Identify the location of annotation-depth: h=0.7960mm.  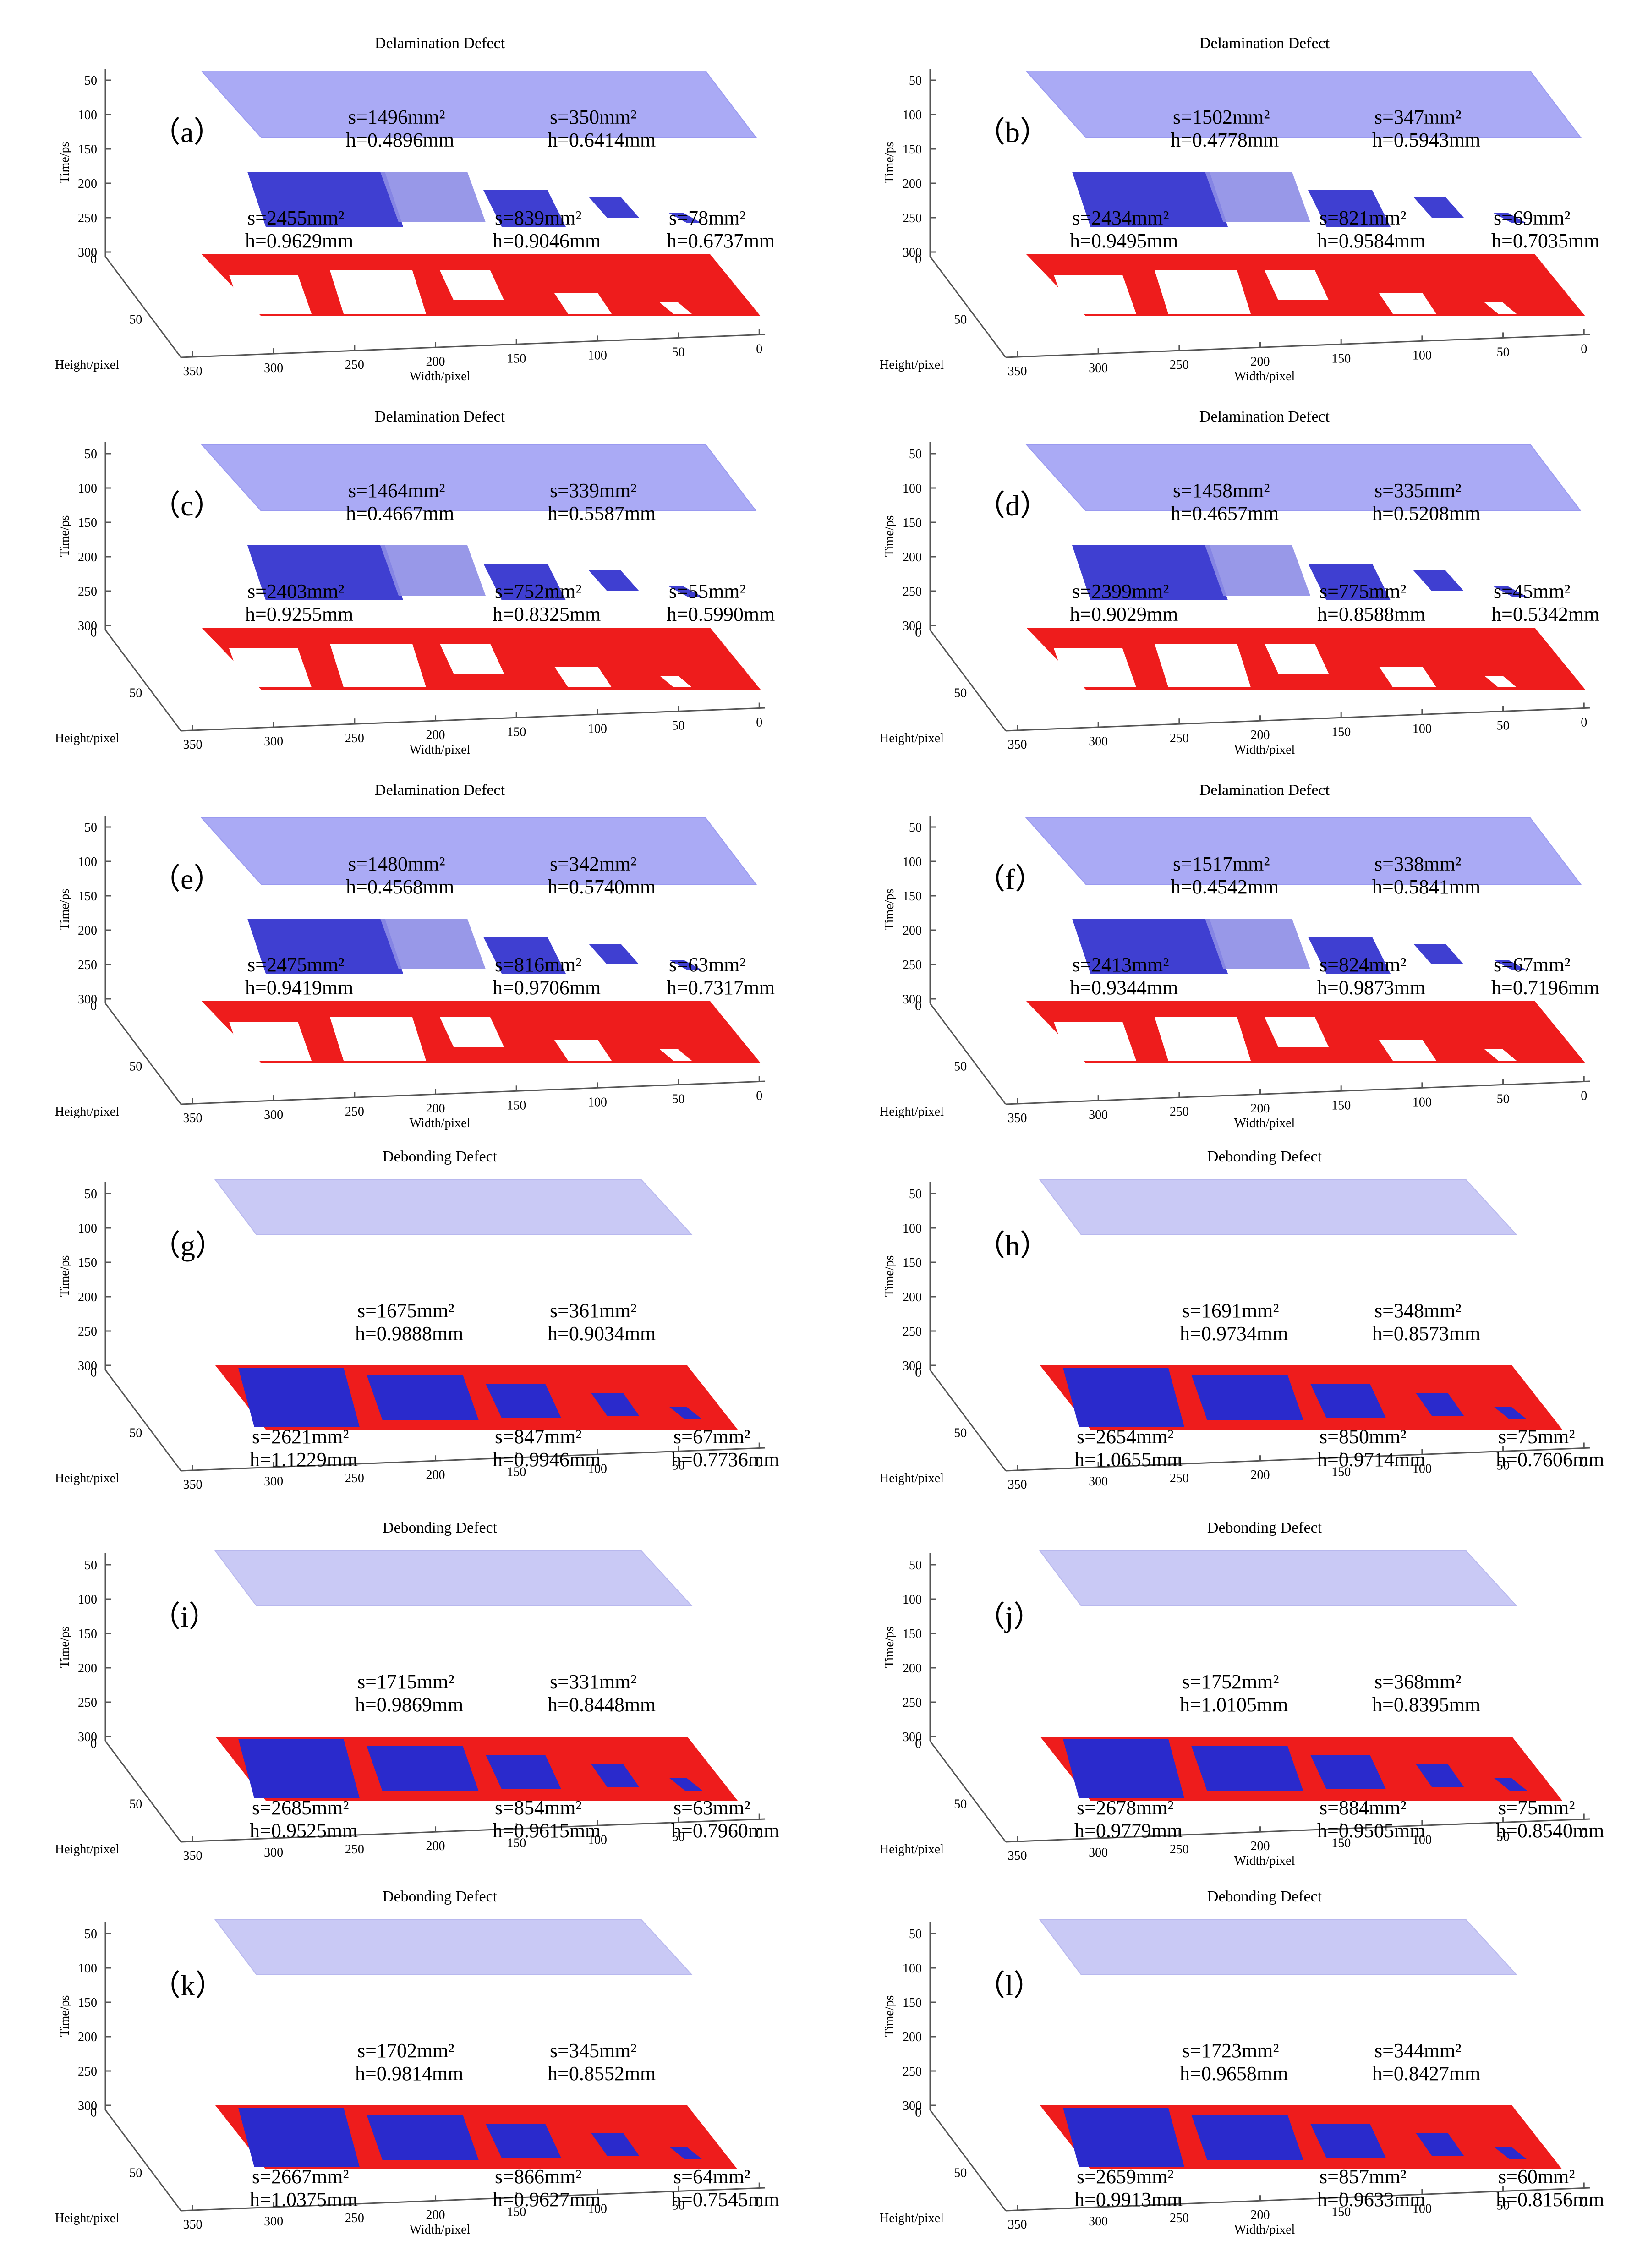
(725, 1830).